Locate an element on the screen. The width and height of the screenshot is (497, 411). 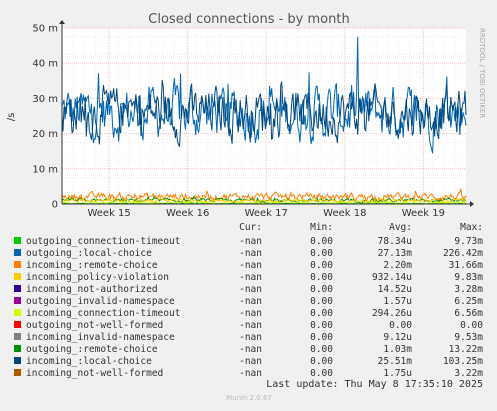
legend-series-name: incoming_:remote-choice is located at coordinates (92, 265).